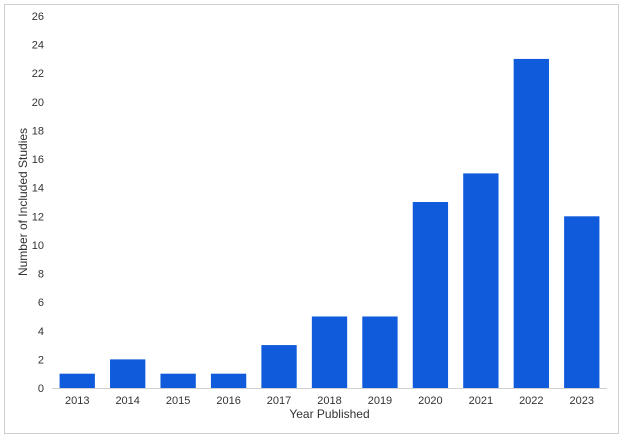 The height and width of the screenshot is (438, 625). Describe the element at coordinates (279, 401) in the screenshot. I see `x-tick-label: 2017` at that location.